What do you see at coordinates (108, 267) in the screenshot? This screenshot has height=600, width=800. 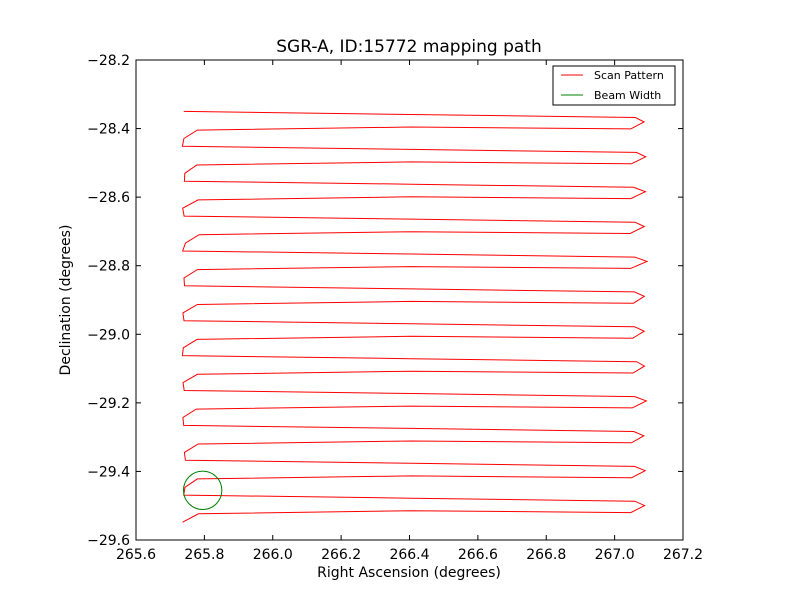 I see `y-tick-label: −28.8` at bounding box center [108, 267].